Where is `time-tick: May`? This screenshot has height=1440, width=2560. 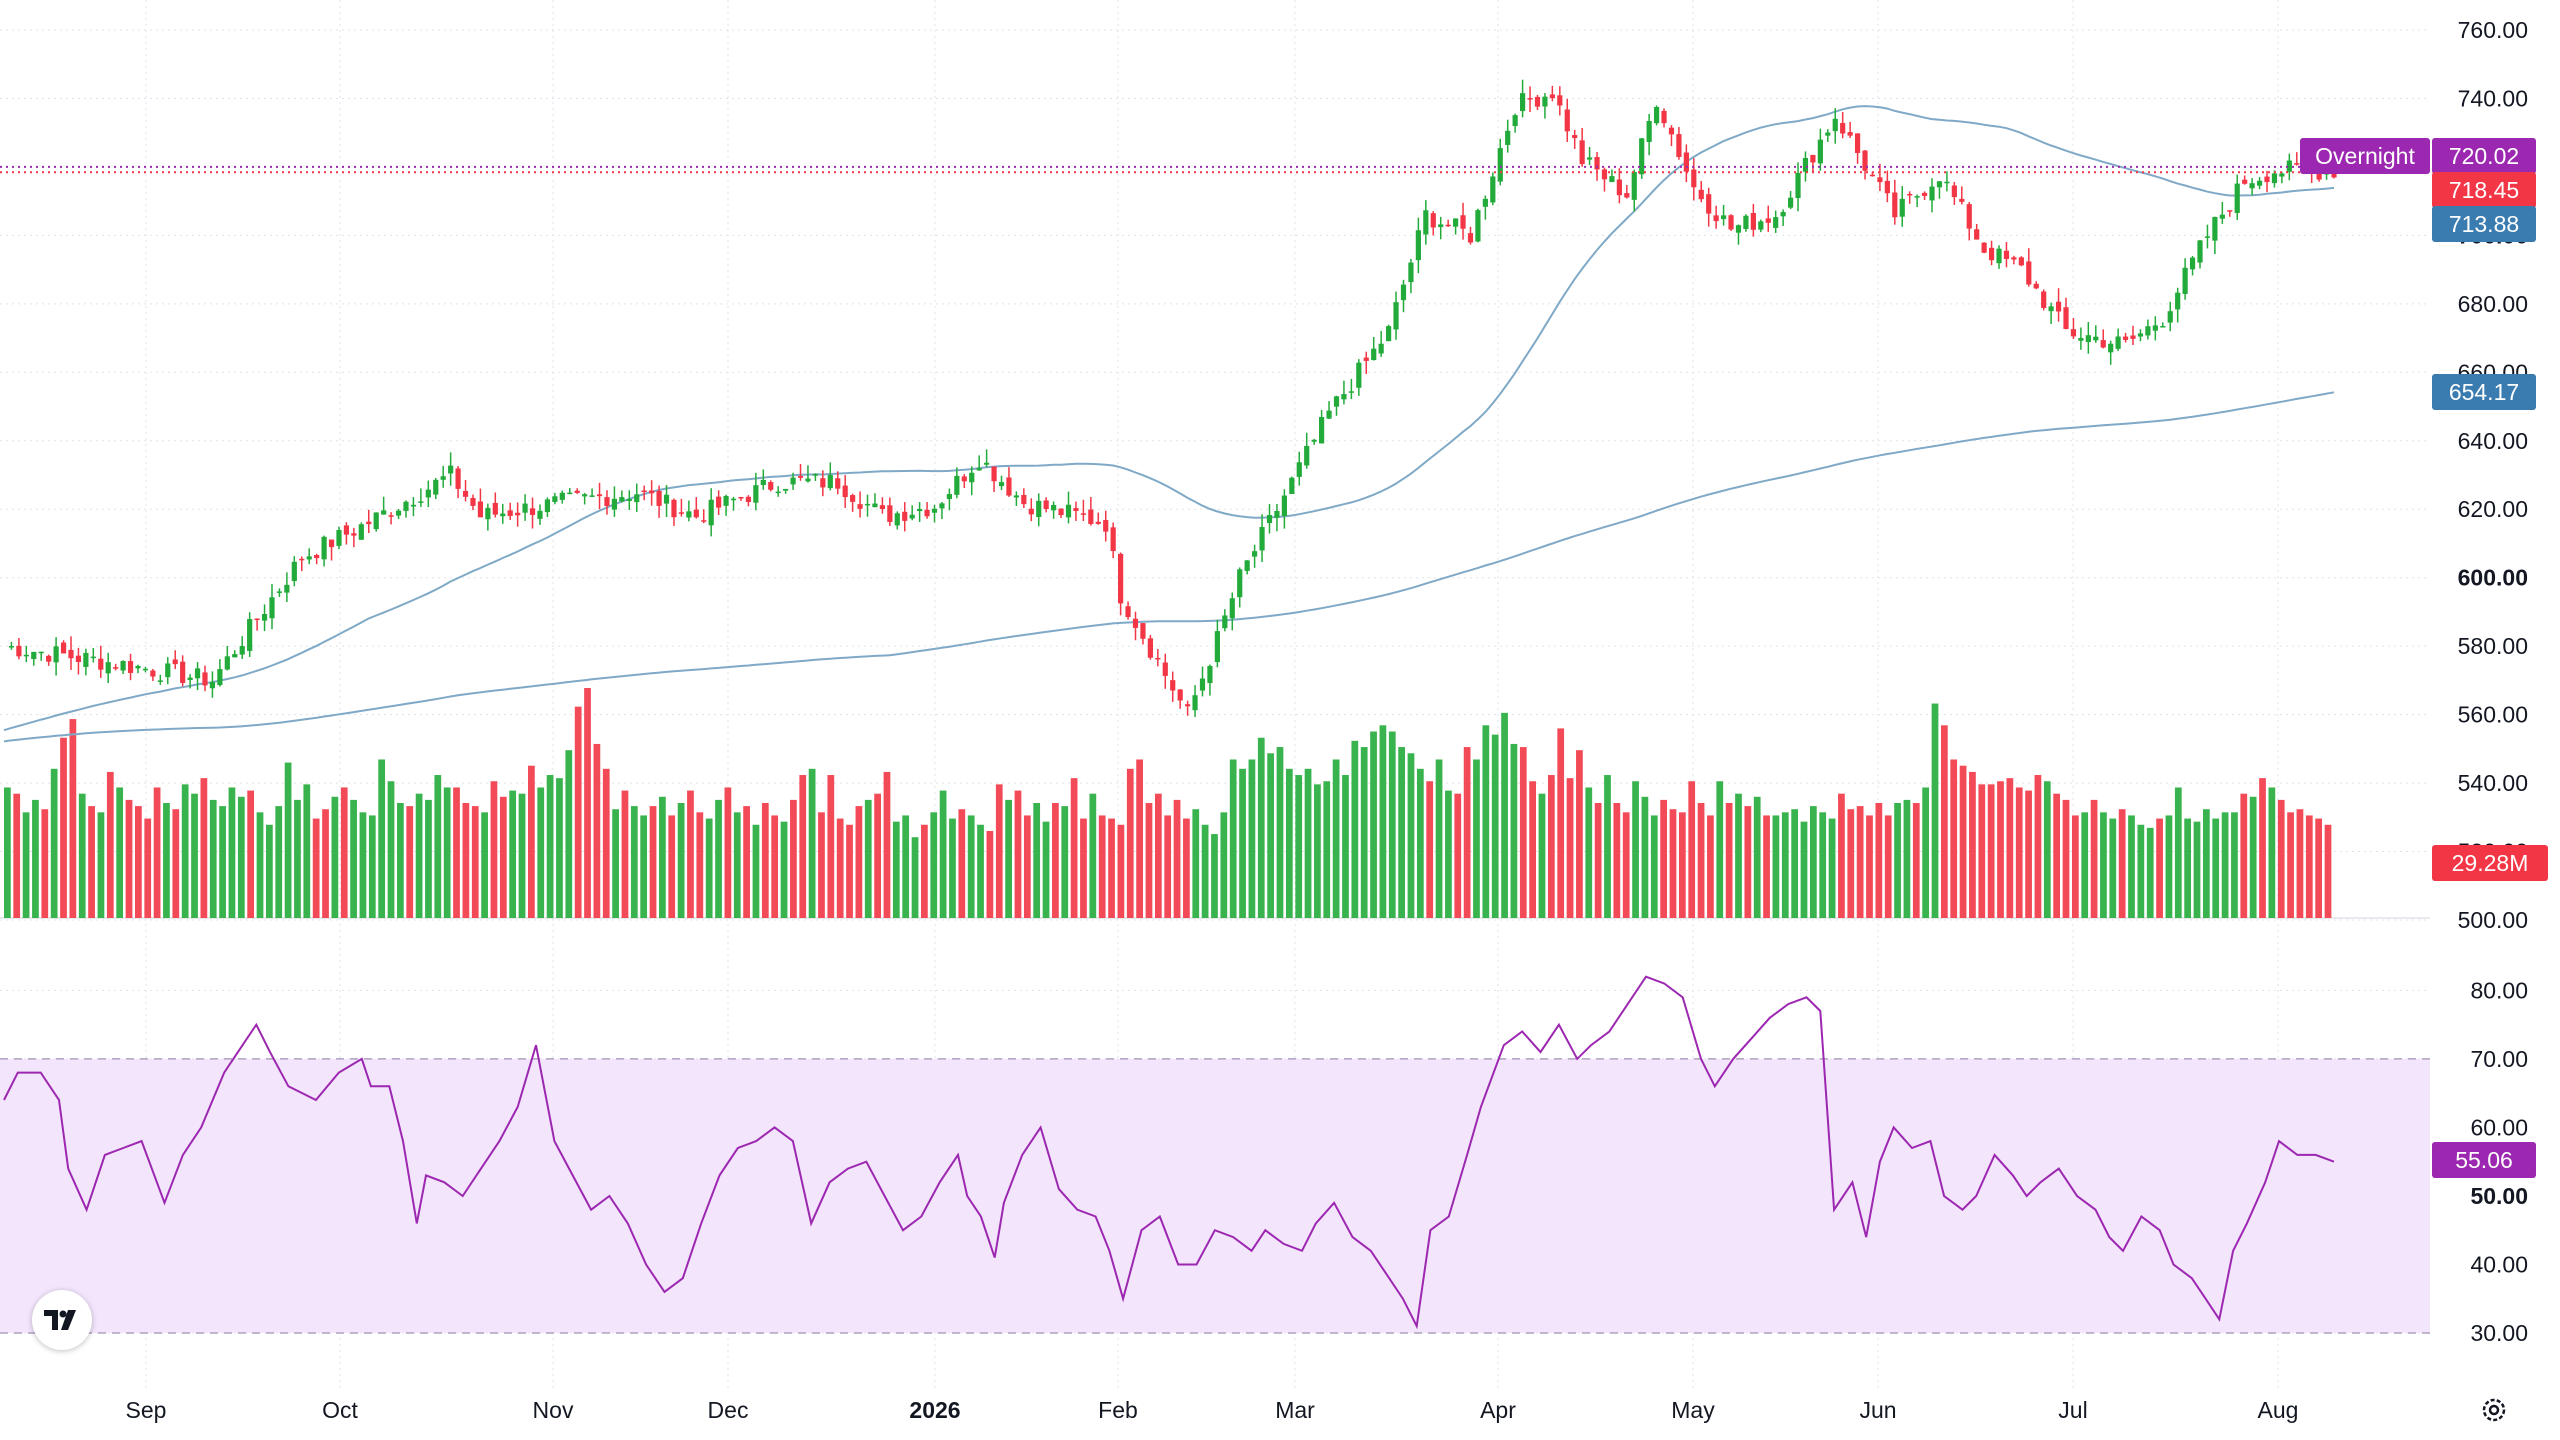
time-tick: May is located at coordinates (1693, 1410).